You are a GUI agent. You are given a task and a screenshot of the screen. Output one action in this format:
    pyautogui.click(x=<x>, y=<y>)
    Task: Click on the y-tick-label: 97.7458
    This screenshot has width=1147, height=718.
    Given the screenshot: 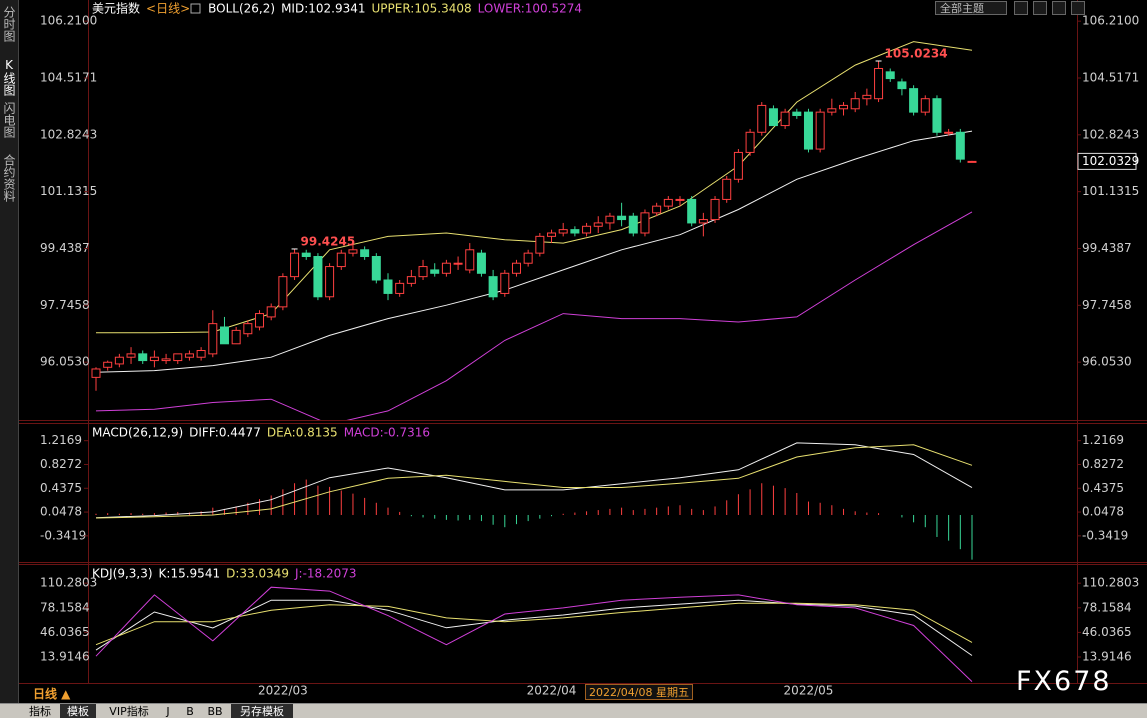 What is the action you would take?
    pyautogui.click(x=65, y=305)
    